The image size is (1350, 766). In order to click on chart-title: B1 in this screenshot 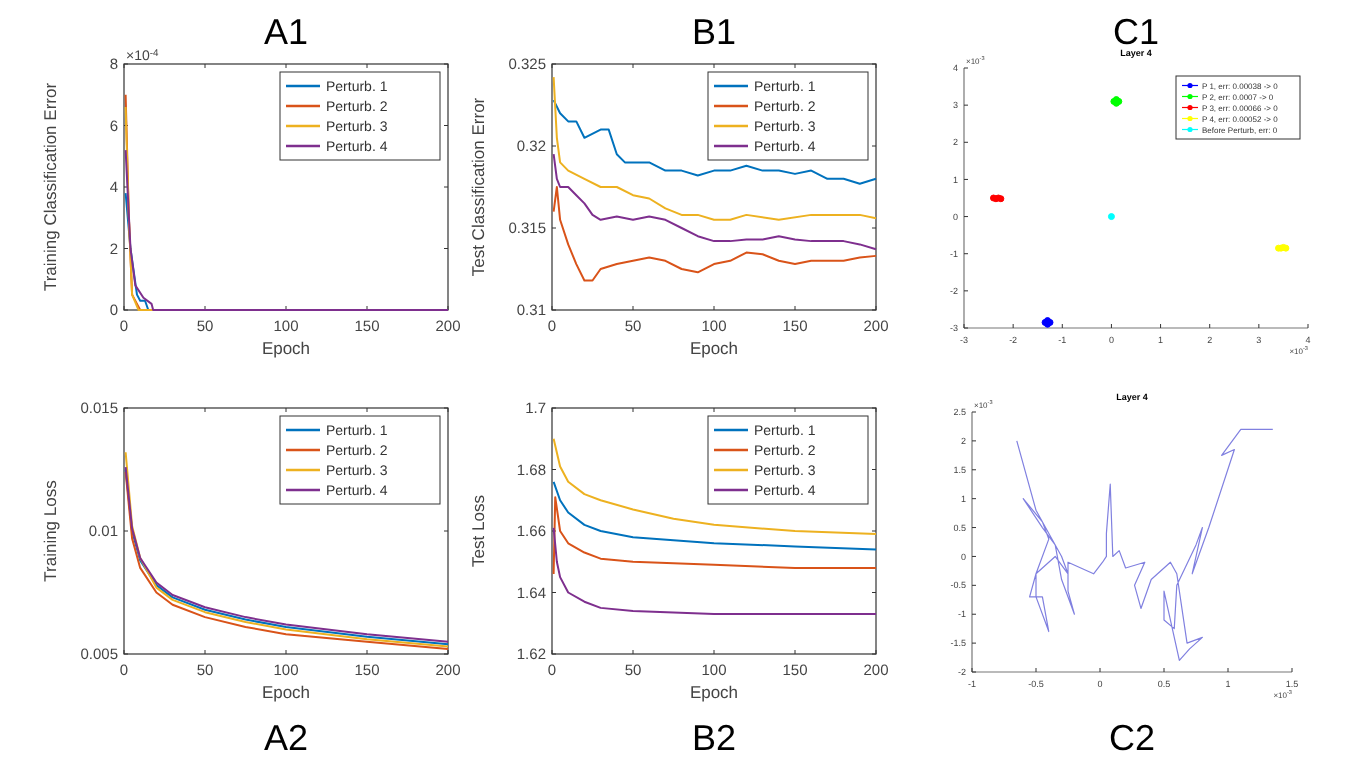, I will do `click(714, 32)`.